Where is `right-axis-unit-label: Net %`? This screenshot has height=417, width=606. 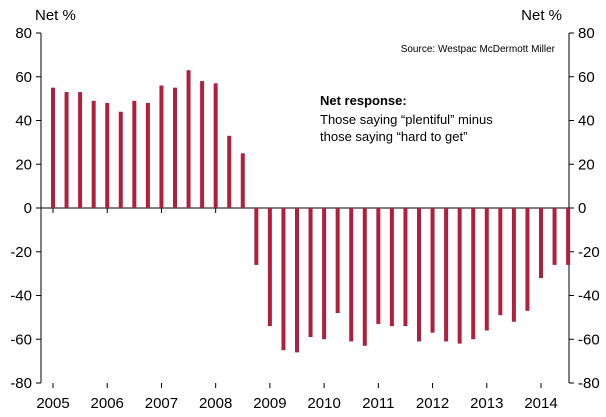
right-axis-unit-label: Net % is located at coordinates (541, 15).